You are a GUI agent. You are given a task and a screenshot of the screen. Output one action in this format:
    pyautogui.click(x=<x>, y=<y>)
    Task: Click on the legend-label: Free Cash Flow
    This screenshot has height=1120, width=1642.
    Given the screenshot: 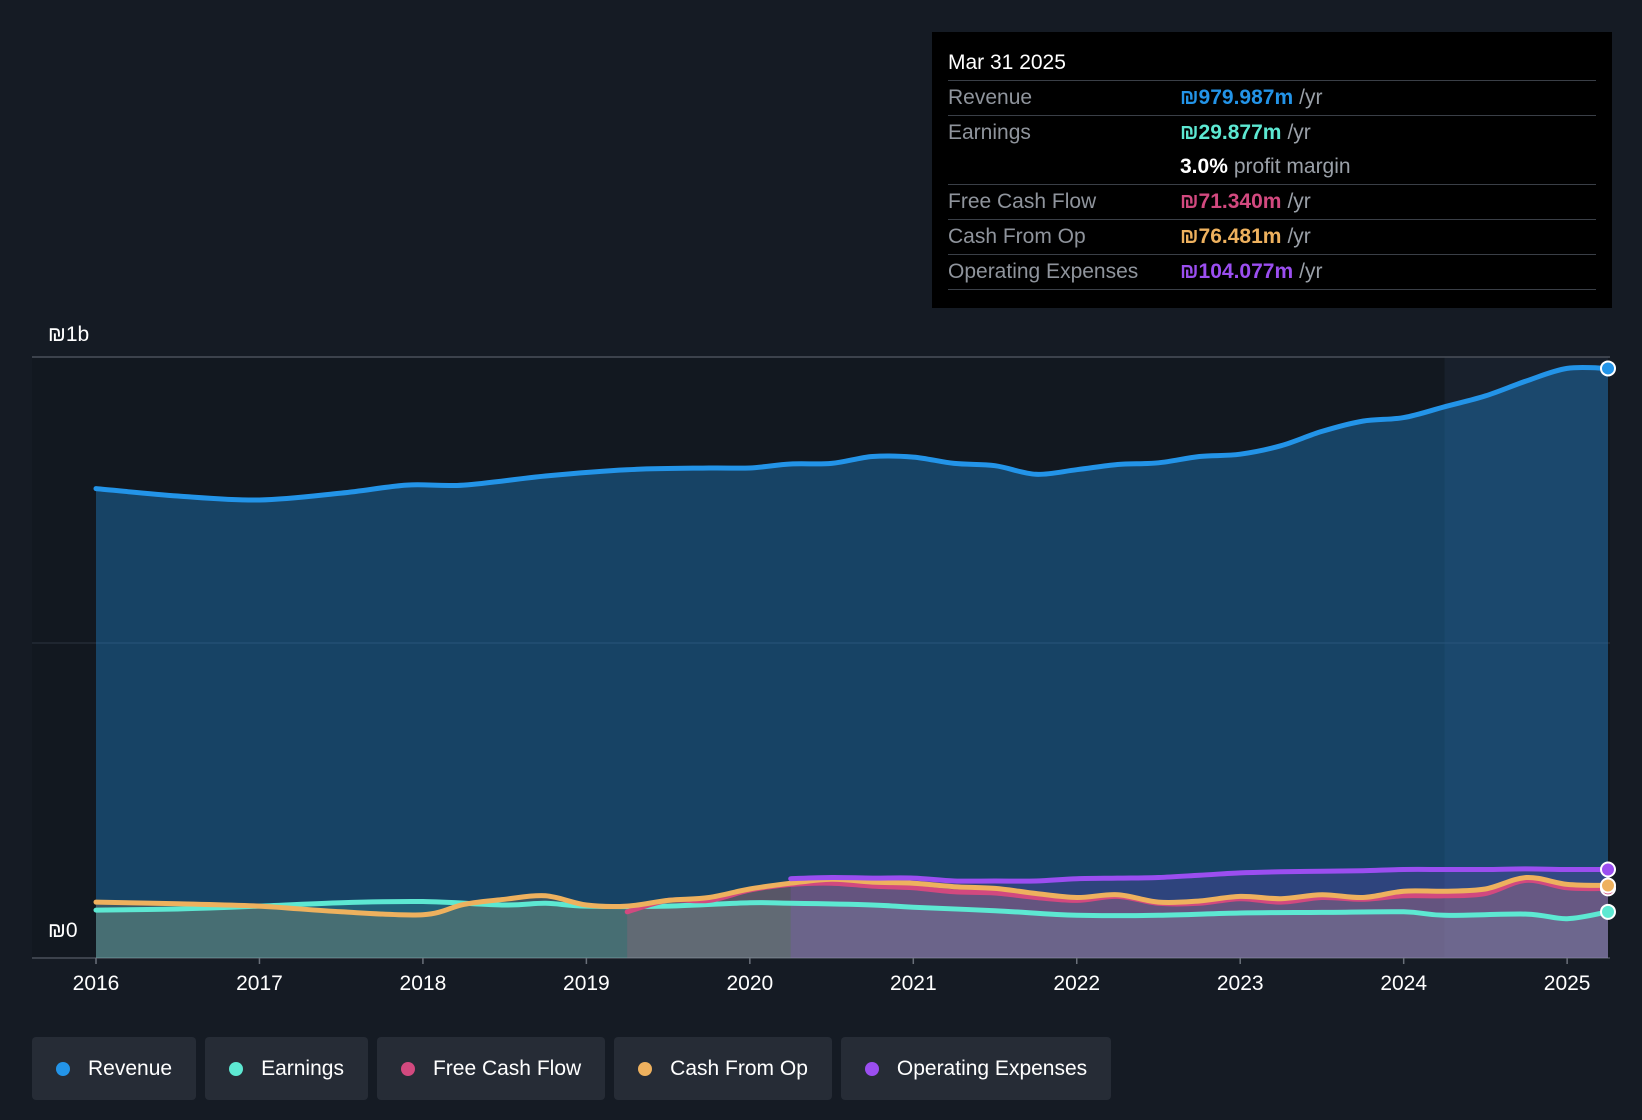 What is the action you would take?
    pyautogui.click(x=507, y=1068)
    